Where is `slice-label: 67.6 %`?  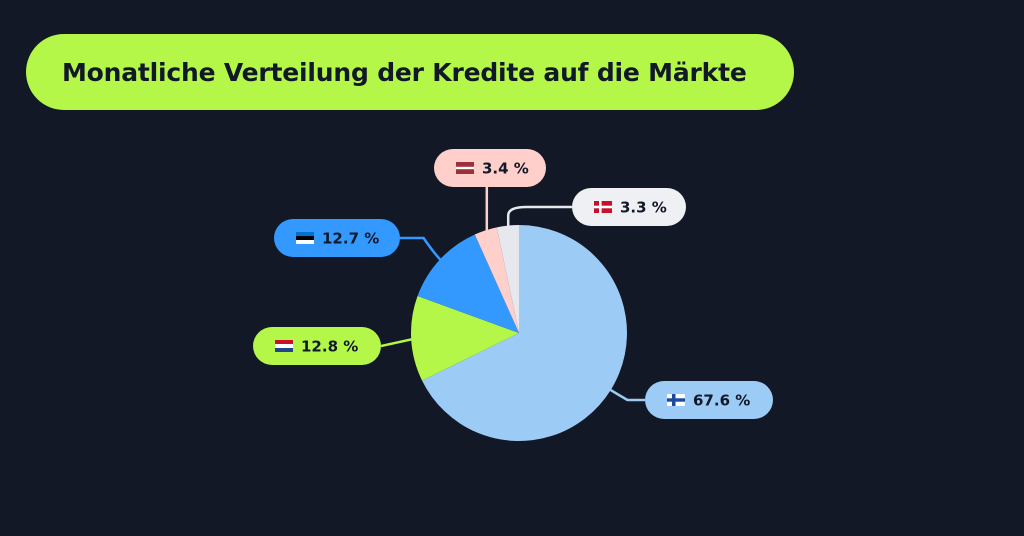 slice-label: 67.6 % is located at coordinates (709, 400).